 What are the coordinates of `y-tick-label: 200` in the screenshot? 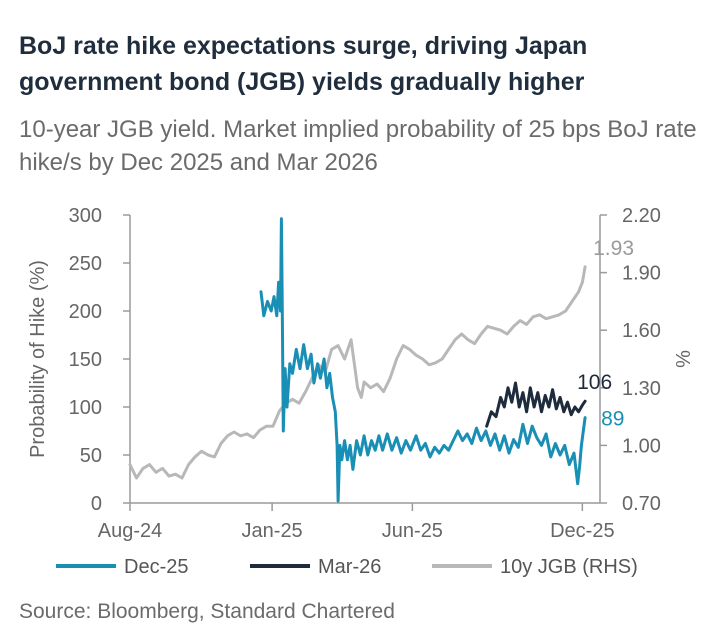 It's located at (85, 312).